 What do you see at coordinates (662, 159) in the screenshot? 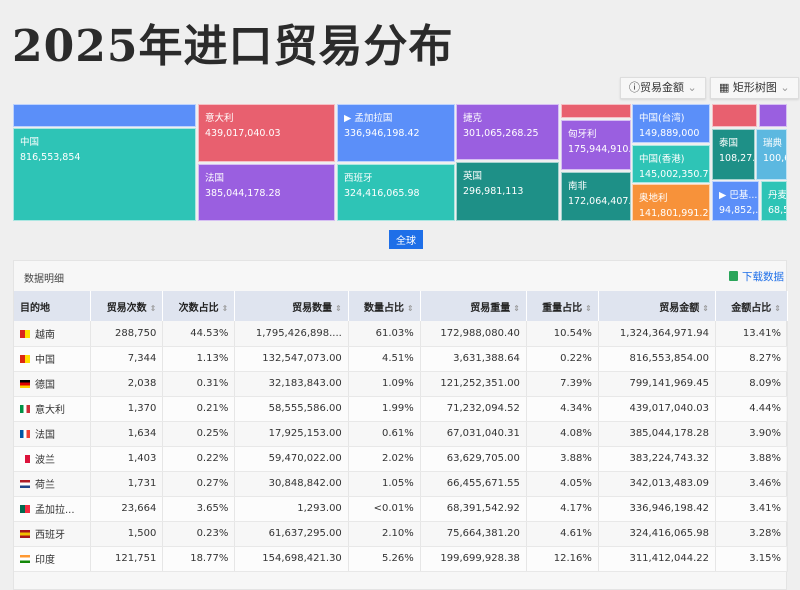
I see `block-label: 中国(香港)` at bounding box center [662, 159].